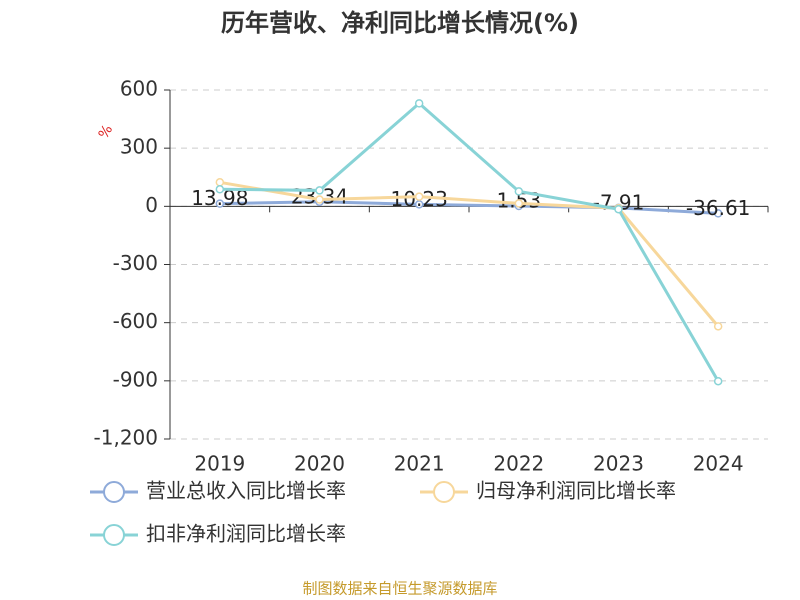 This screenshot has width=800, height=600. What do you see at coordinates (518, 464) in the screenshot?
I see `x-tick-label: 2022` at bounding box center [518, 464].